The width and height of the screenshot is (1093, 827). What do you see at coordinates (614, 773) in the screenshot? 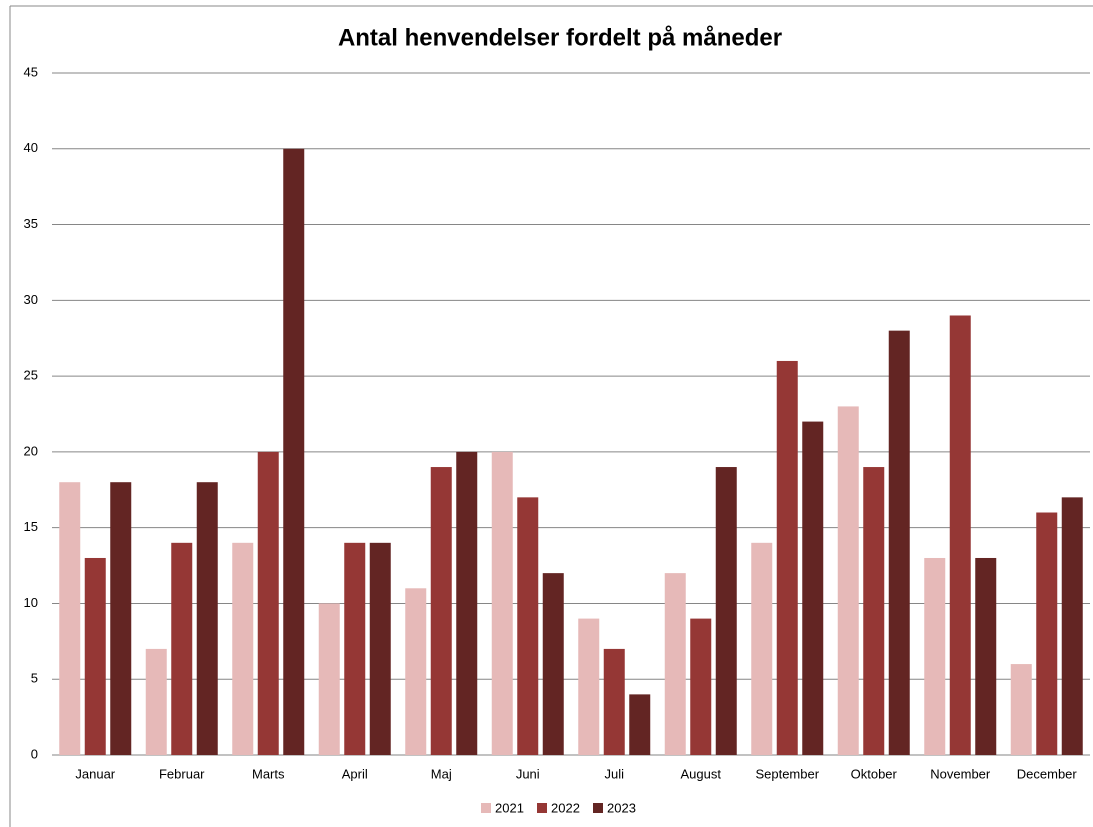
I see `x-tick-label: Juli` at bounding box center [614, 773].